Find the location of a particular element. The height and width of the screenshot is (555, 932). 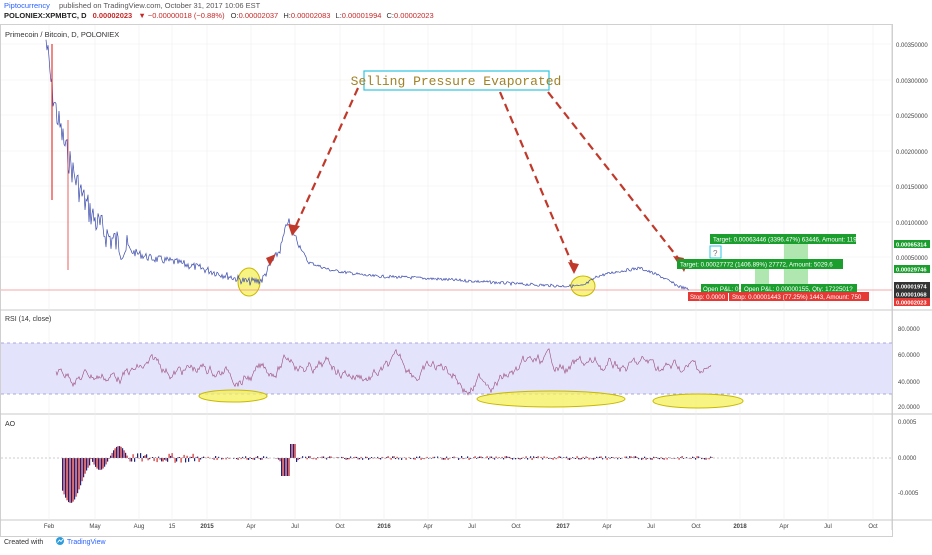

footer-brand: TradingView is located at coordinates (86, 542).